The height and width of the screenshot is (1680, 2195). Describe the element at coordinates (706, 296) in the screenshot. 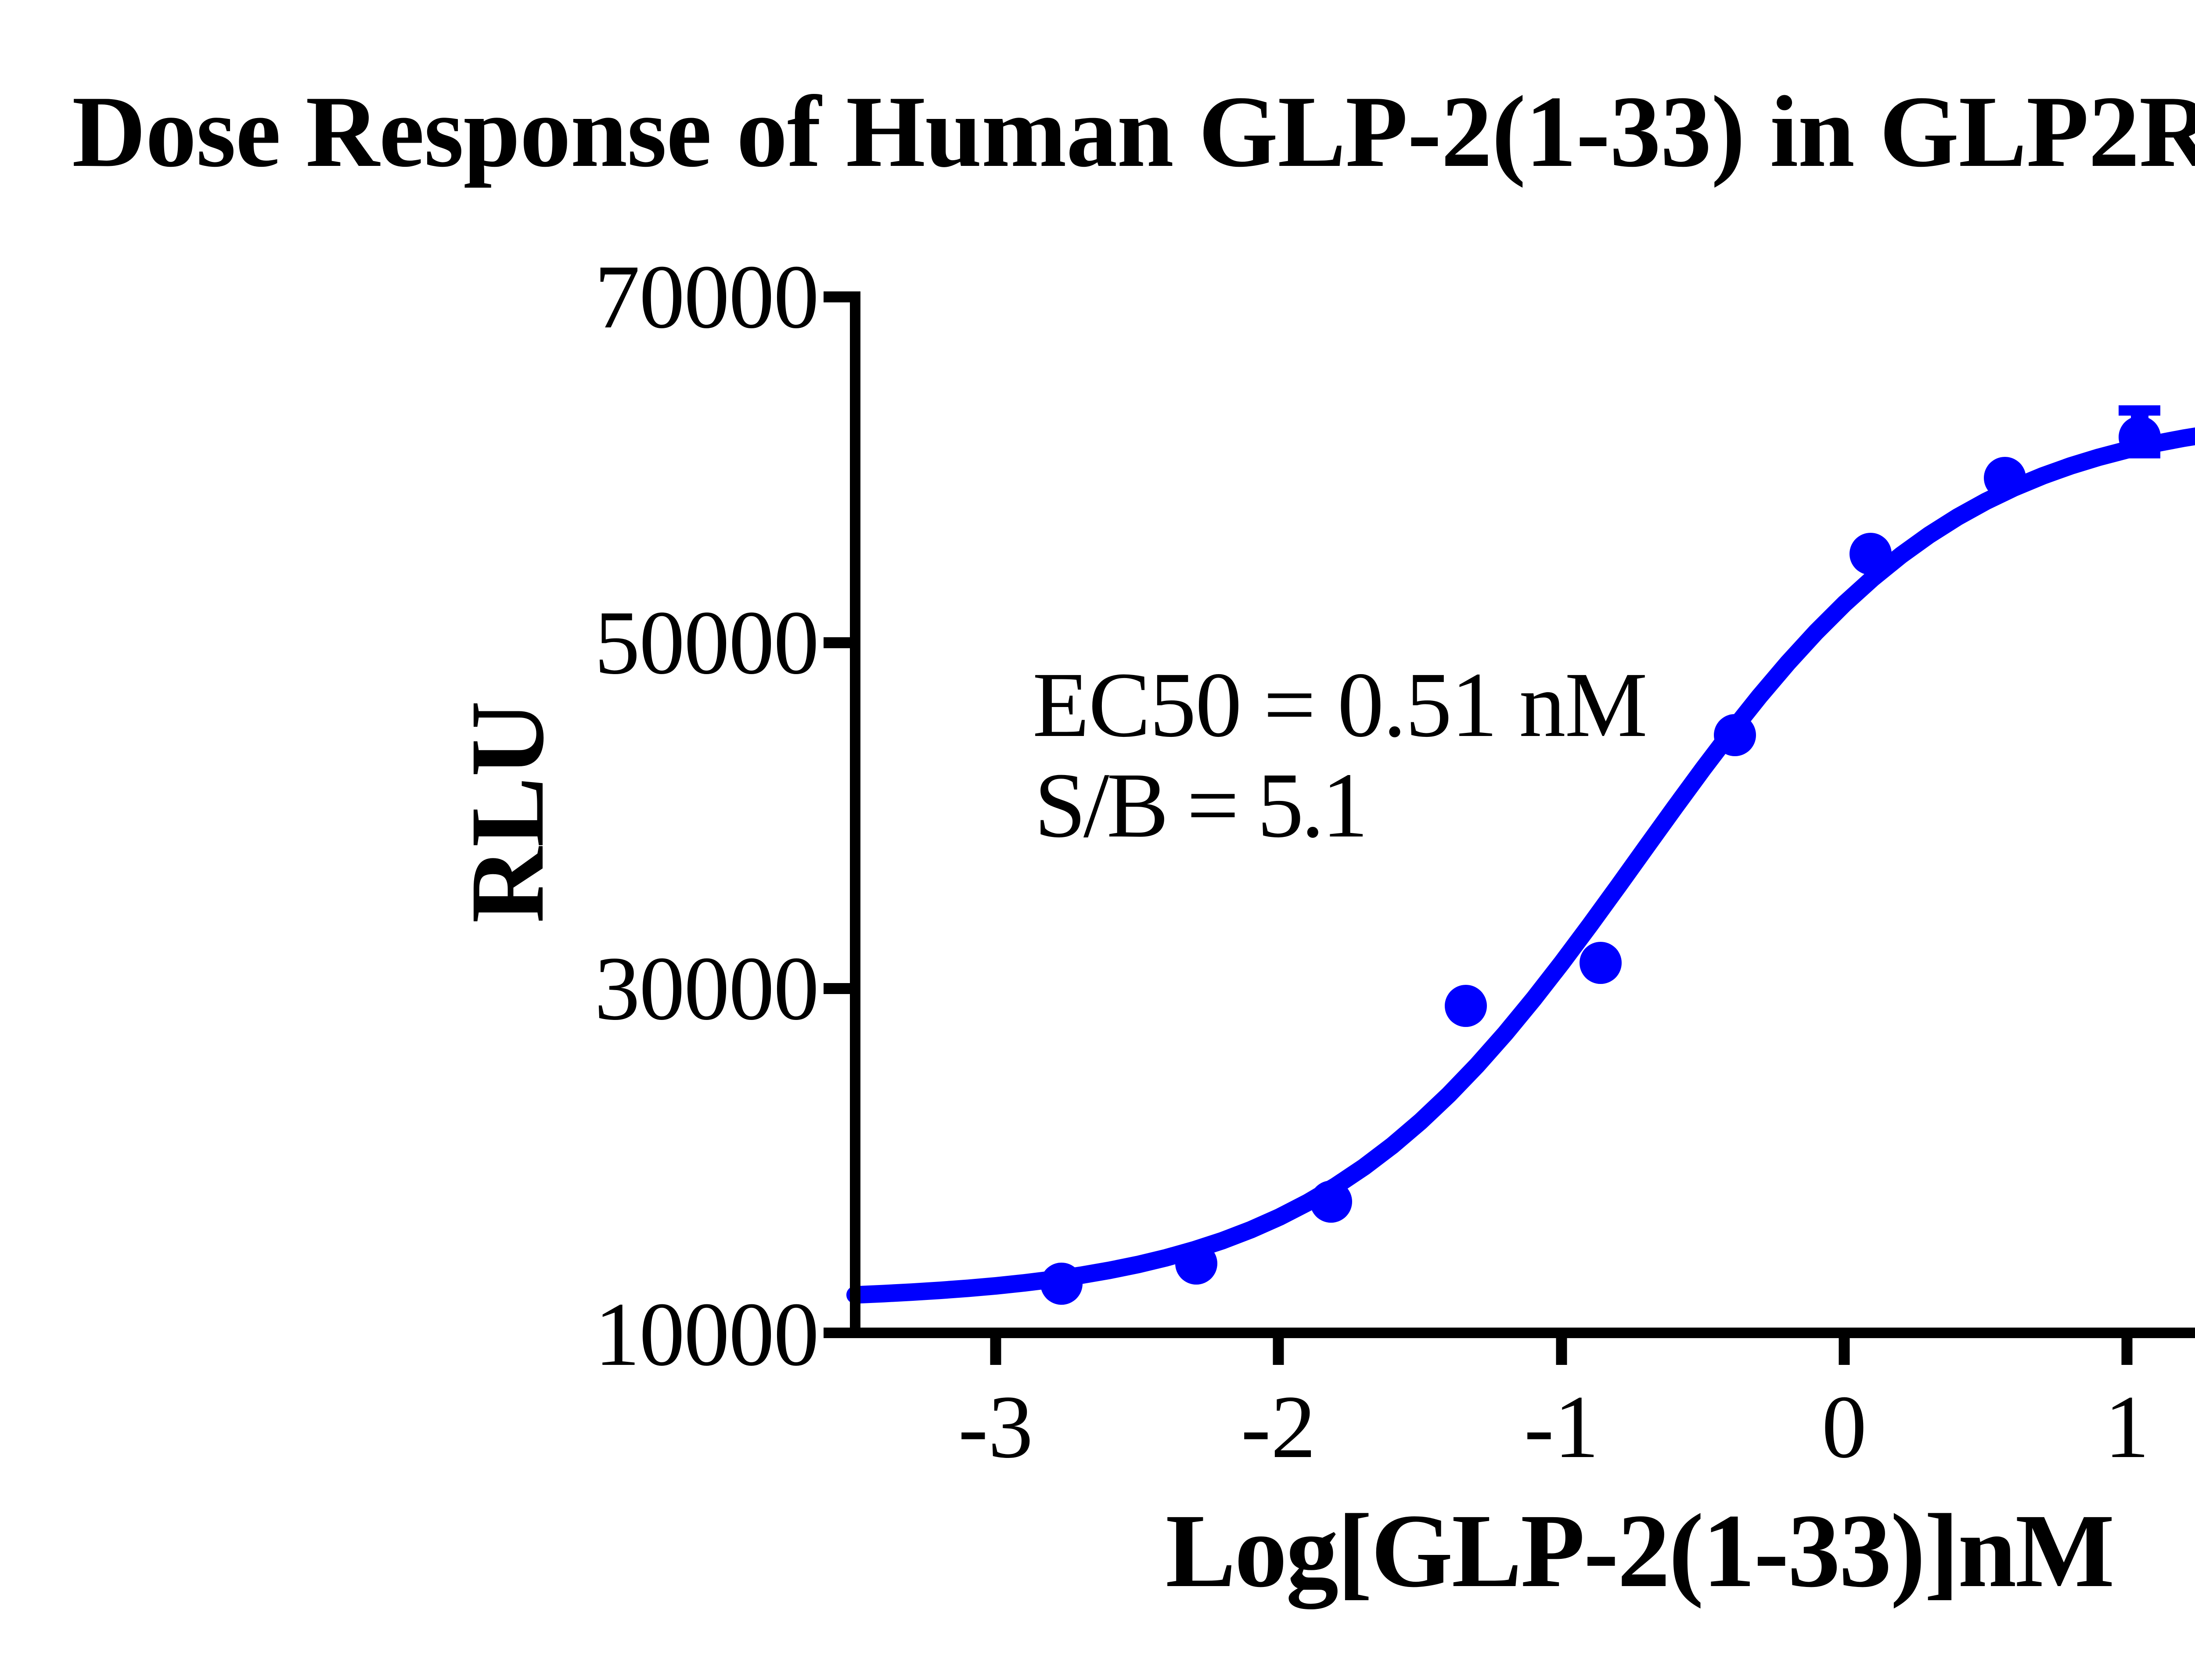

I see `svg-text: 70000` at that location.